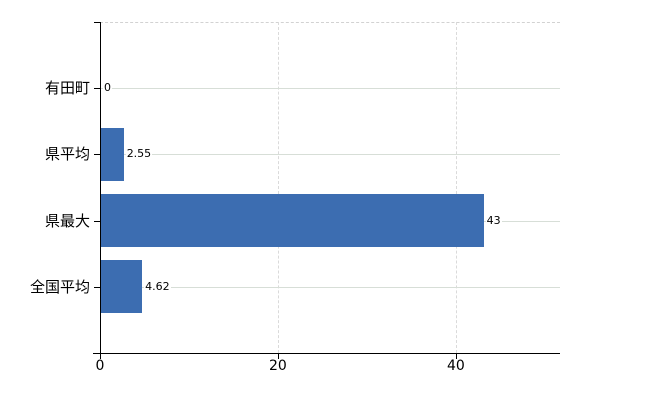 This screenshot has height=400, width=650. Describe the element at coordinates (107, 88) in the screenshot. I see `bar-value-label: 0` at that location.